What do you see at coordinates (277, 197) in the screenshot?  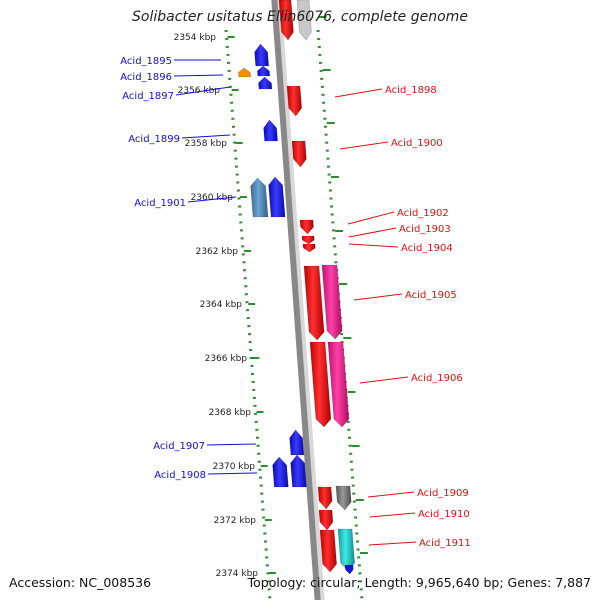 I see `gene-acid-1901-b` at bounding box center [277, 197].